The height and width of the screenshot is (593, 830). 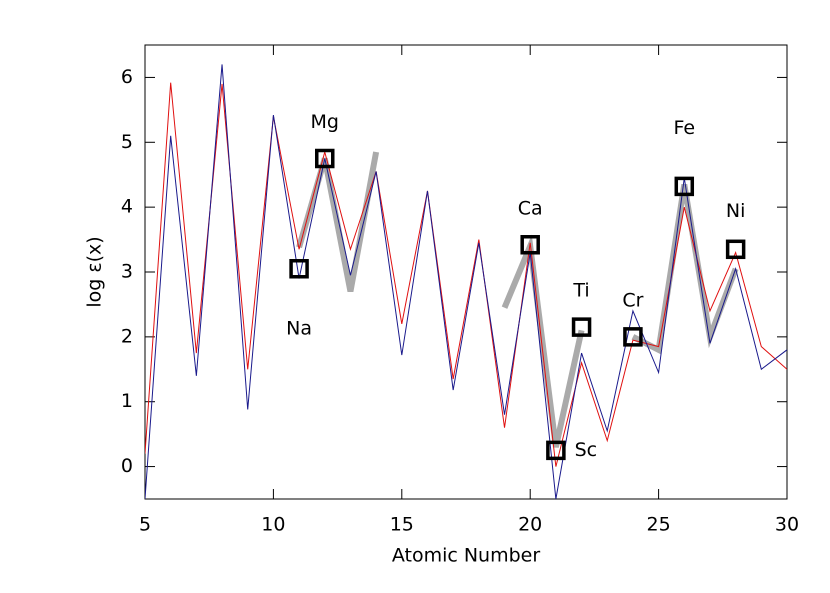 I want to click on y-tick-label: 4, so click(x=127, y=207).